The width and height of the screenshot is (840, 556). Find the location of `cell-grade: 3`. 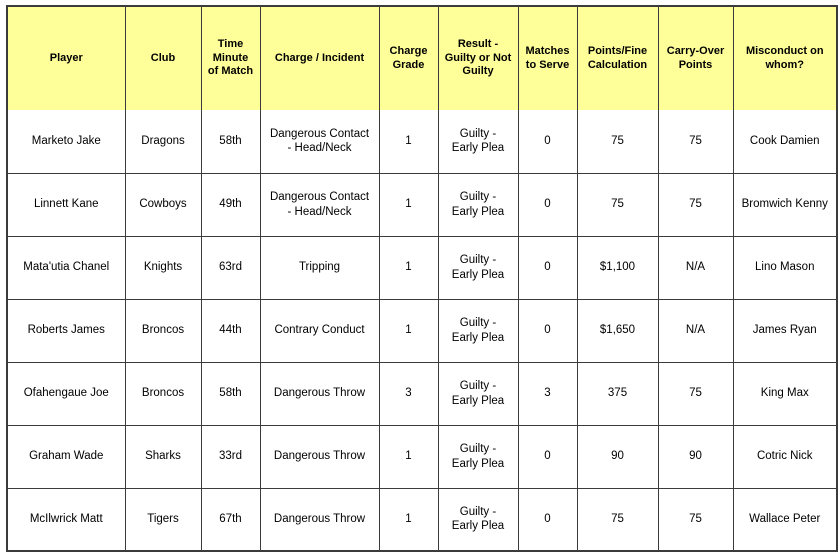

cell-grade: 3 is located at coordinates (408, 393).